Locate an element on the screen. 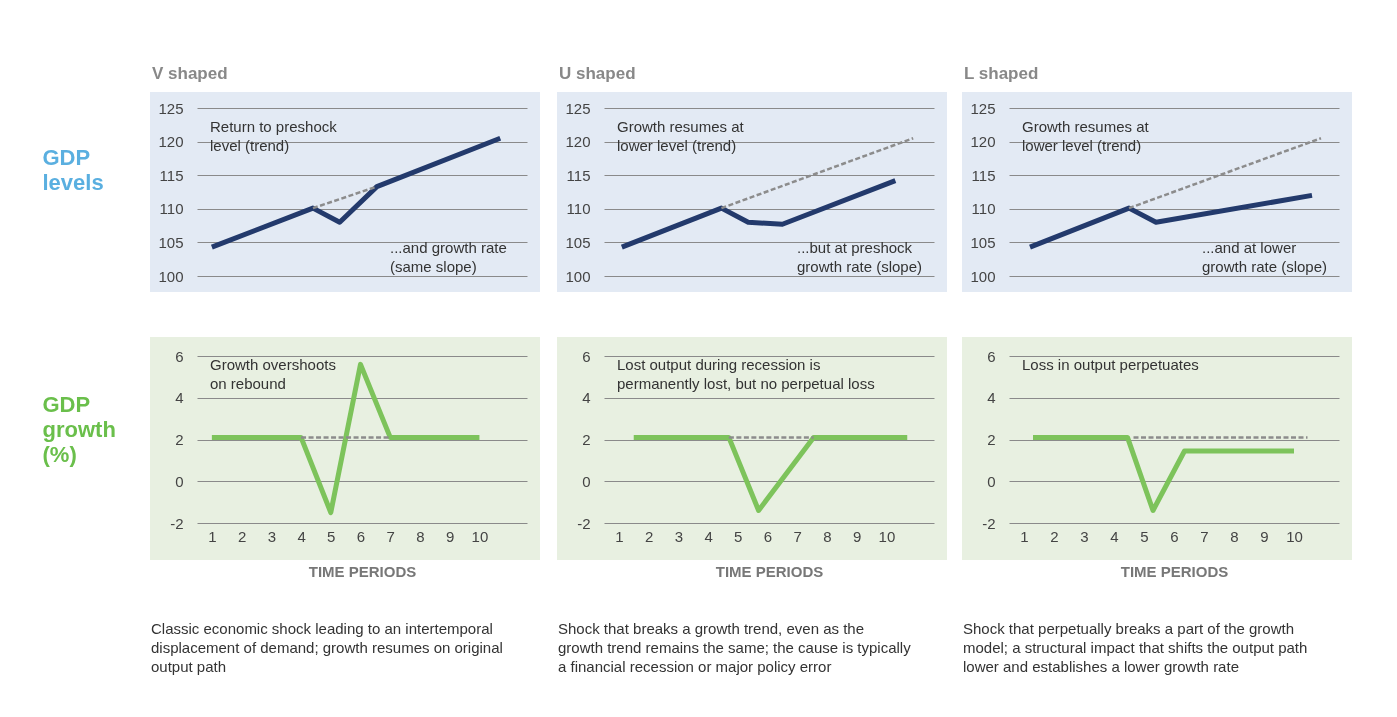  text: Classic economic shock leading to an intertemporal displacement of demand; growth resumes on original output path is located at coordinates (327, 647).